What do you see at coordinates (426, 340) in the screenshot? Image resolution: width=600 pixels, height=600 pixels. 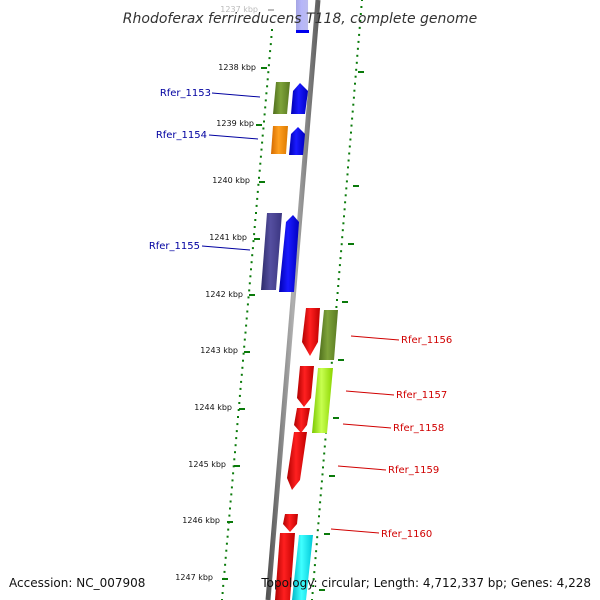 I see `gene-label: Rfer_1156` at bounding box center [426, 340].